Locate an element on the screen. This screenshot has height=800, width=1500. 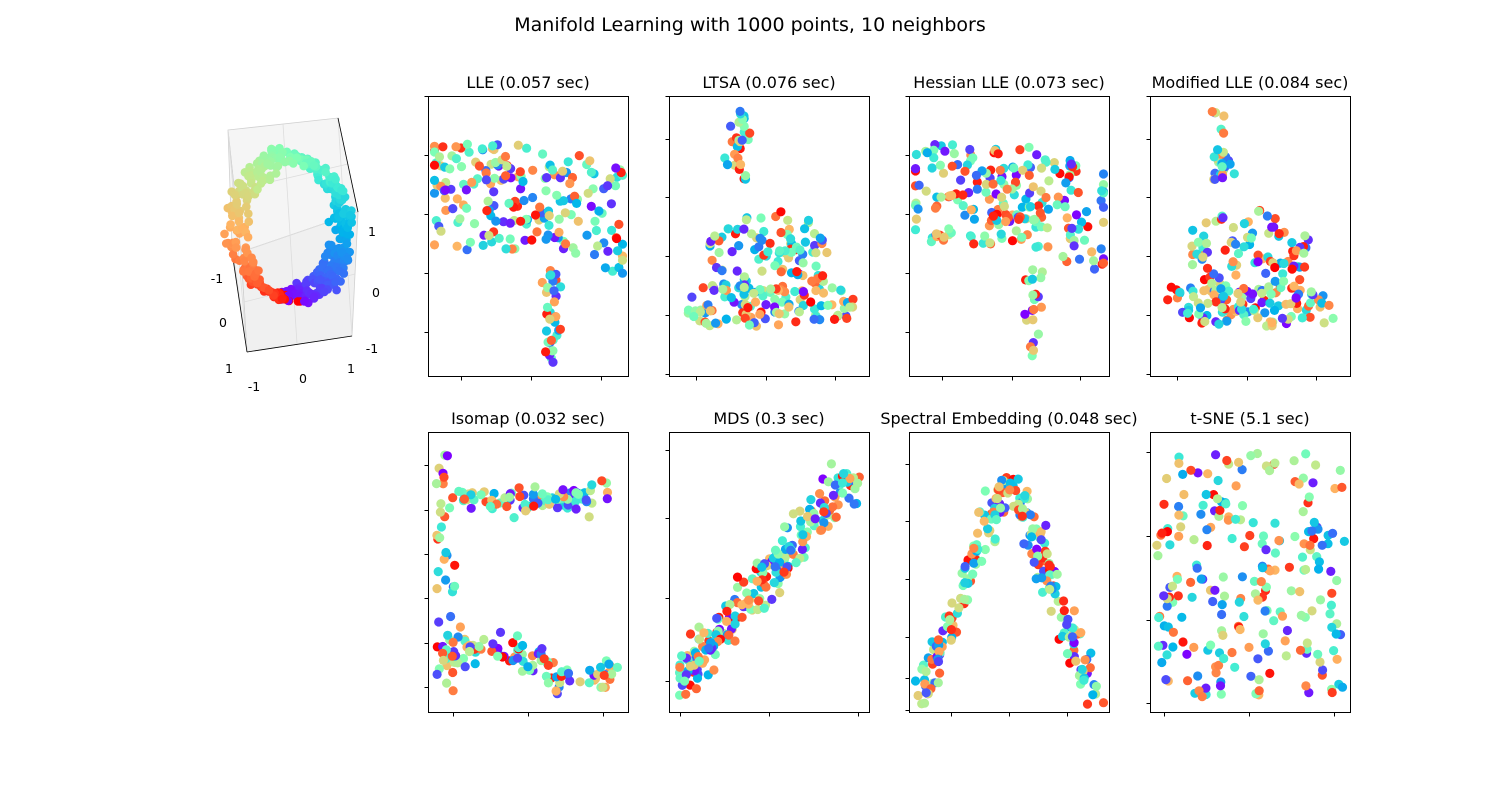
x-tick-label: 1 is located at coordinates (351, 368).